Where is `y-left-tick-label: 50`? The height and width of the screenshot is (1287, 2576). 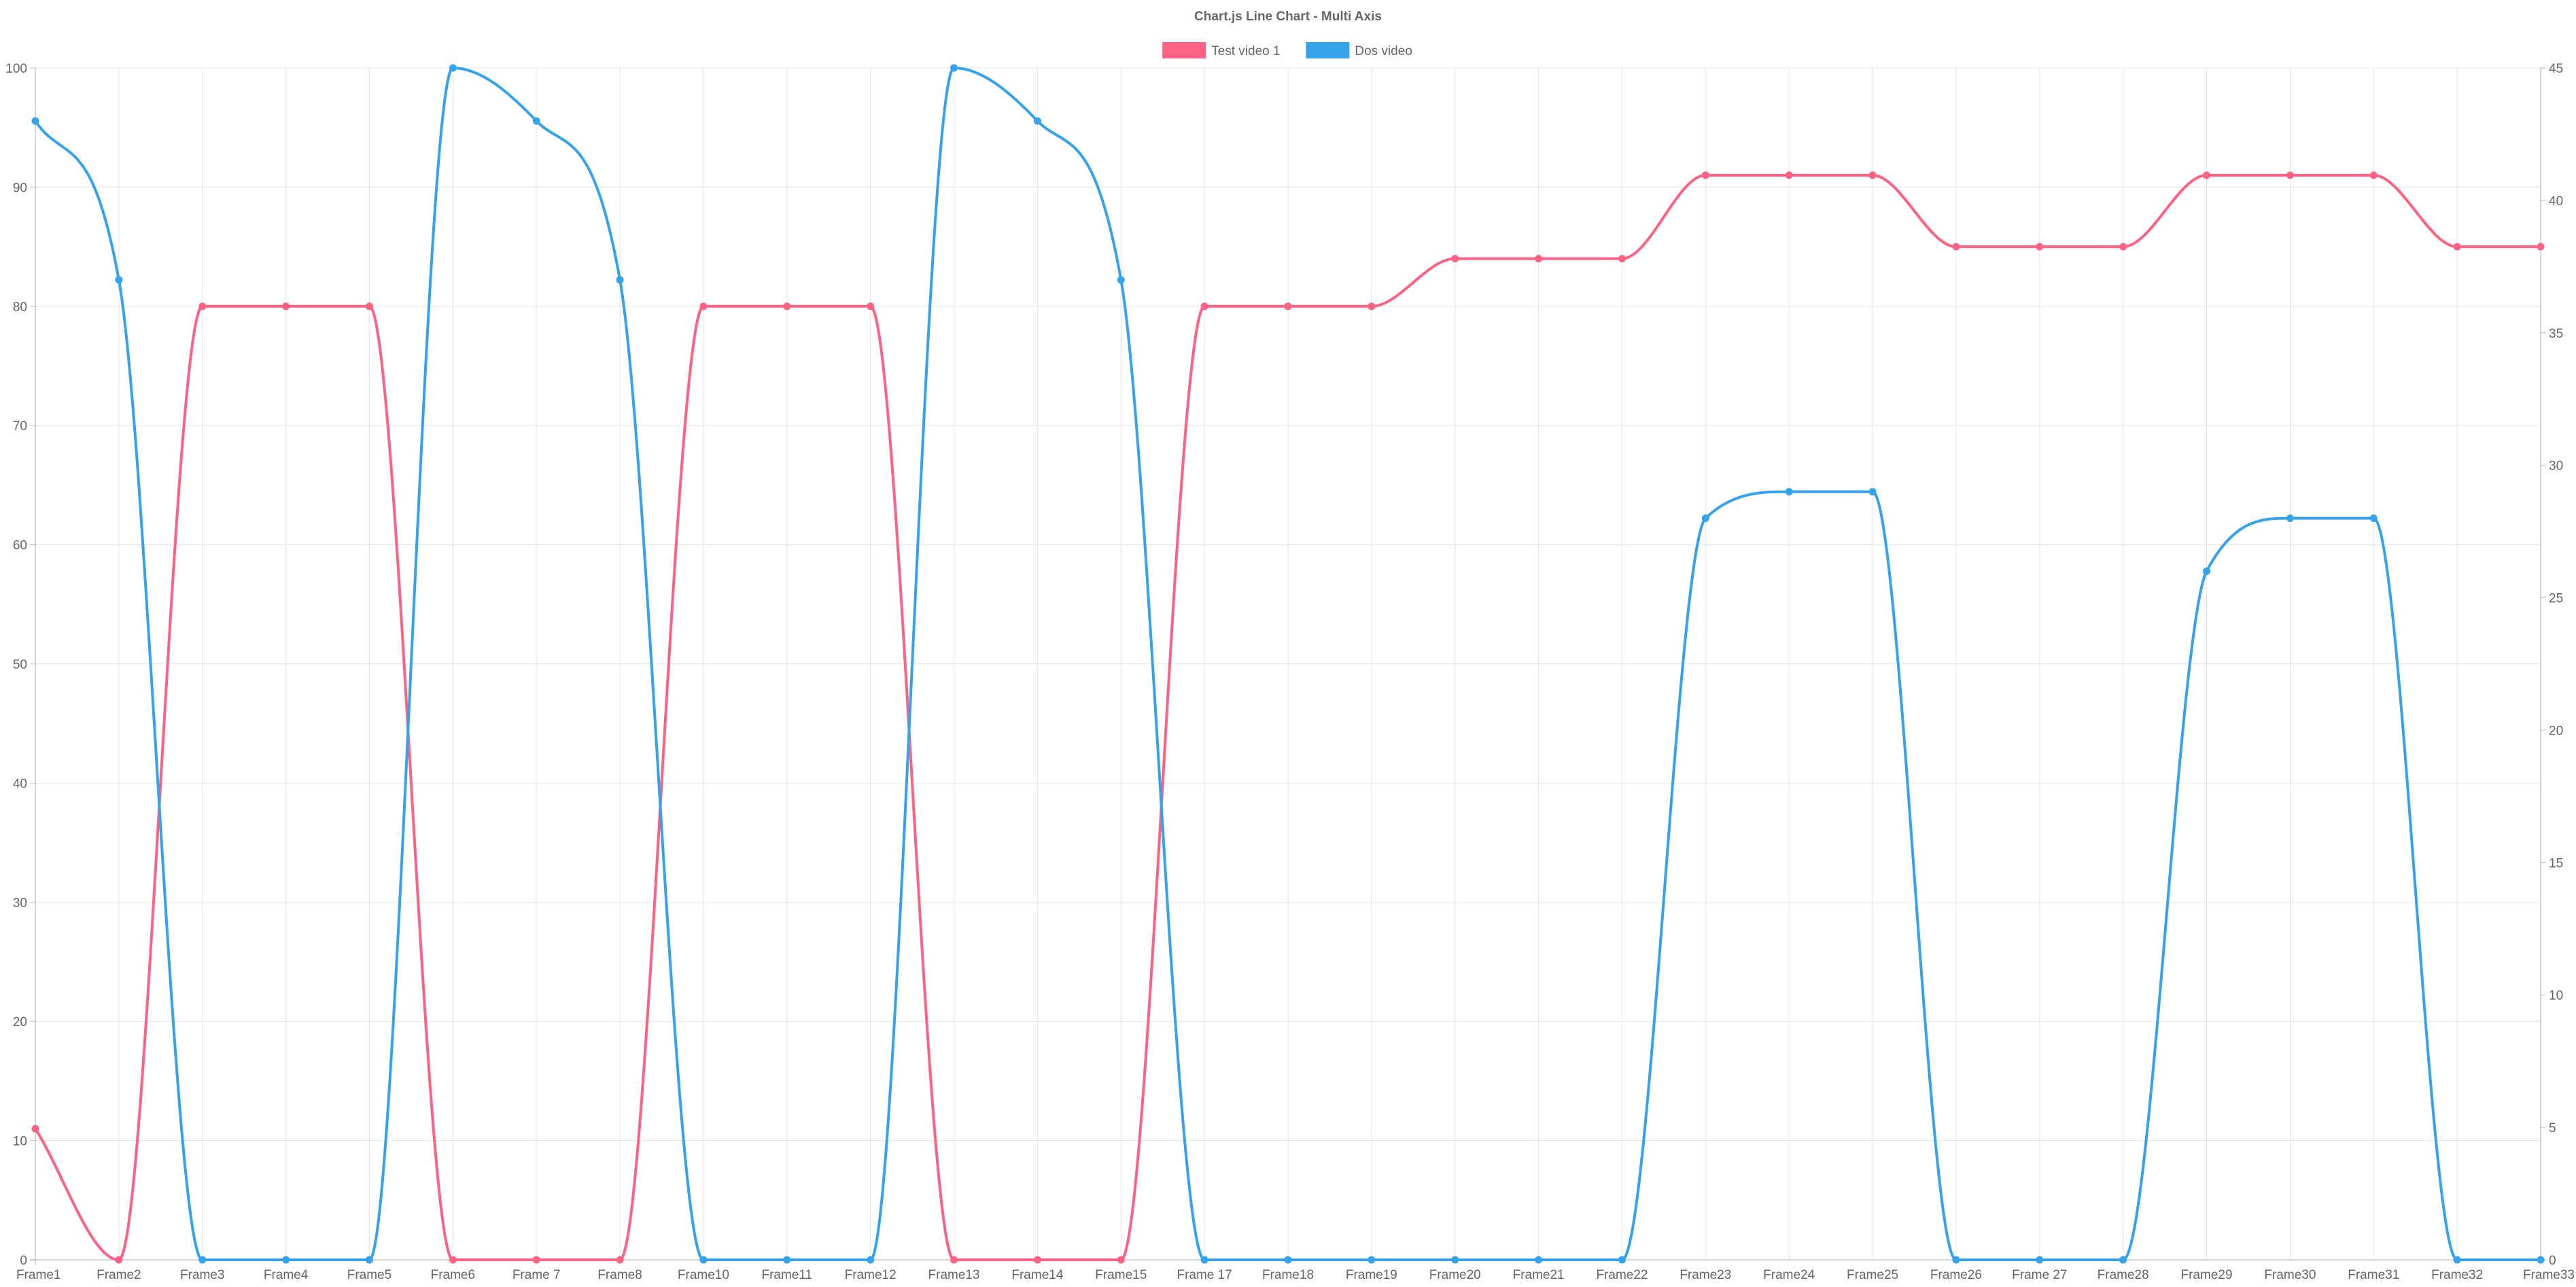 y-left-tick-label: 50 is located at coordinates (20, 665).